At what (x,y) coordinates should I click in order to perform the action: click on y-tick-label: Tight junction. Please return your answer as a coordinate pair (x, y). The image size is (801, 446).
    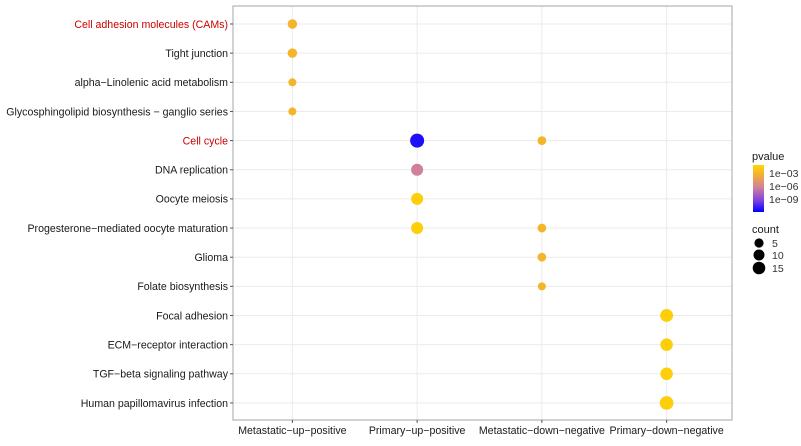
    Looking at the image, I should click on (196, 54).